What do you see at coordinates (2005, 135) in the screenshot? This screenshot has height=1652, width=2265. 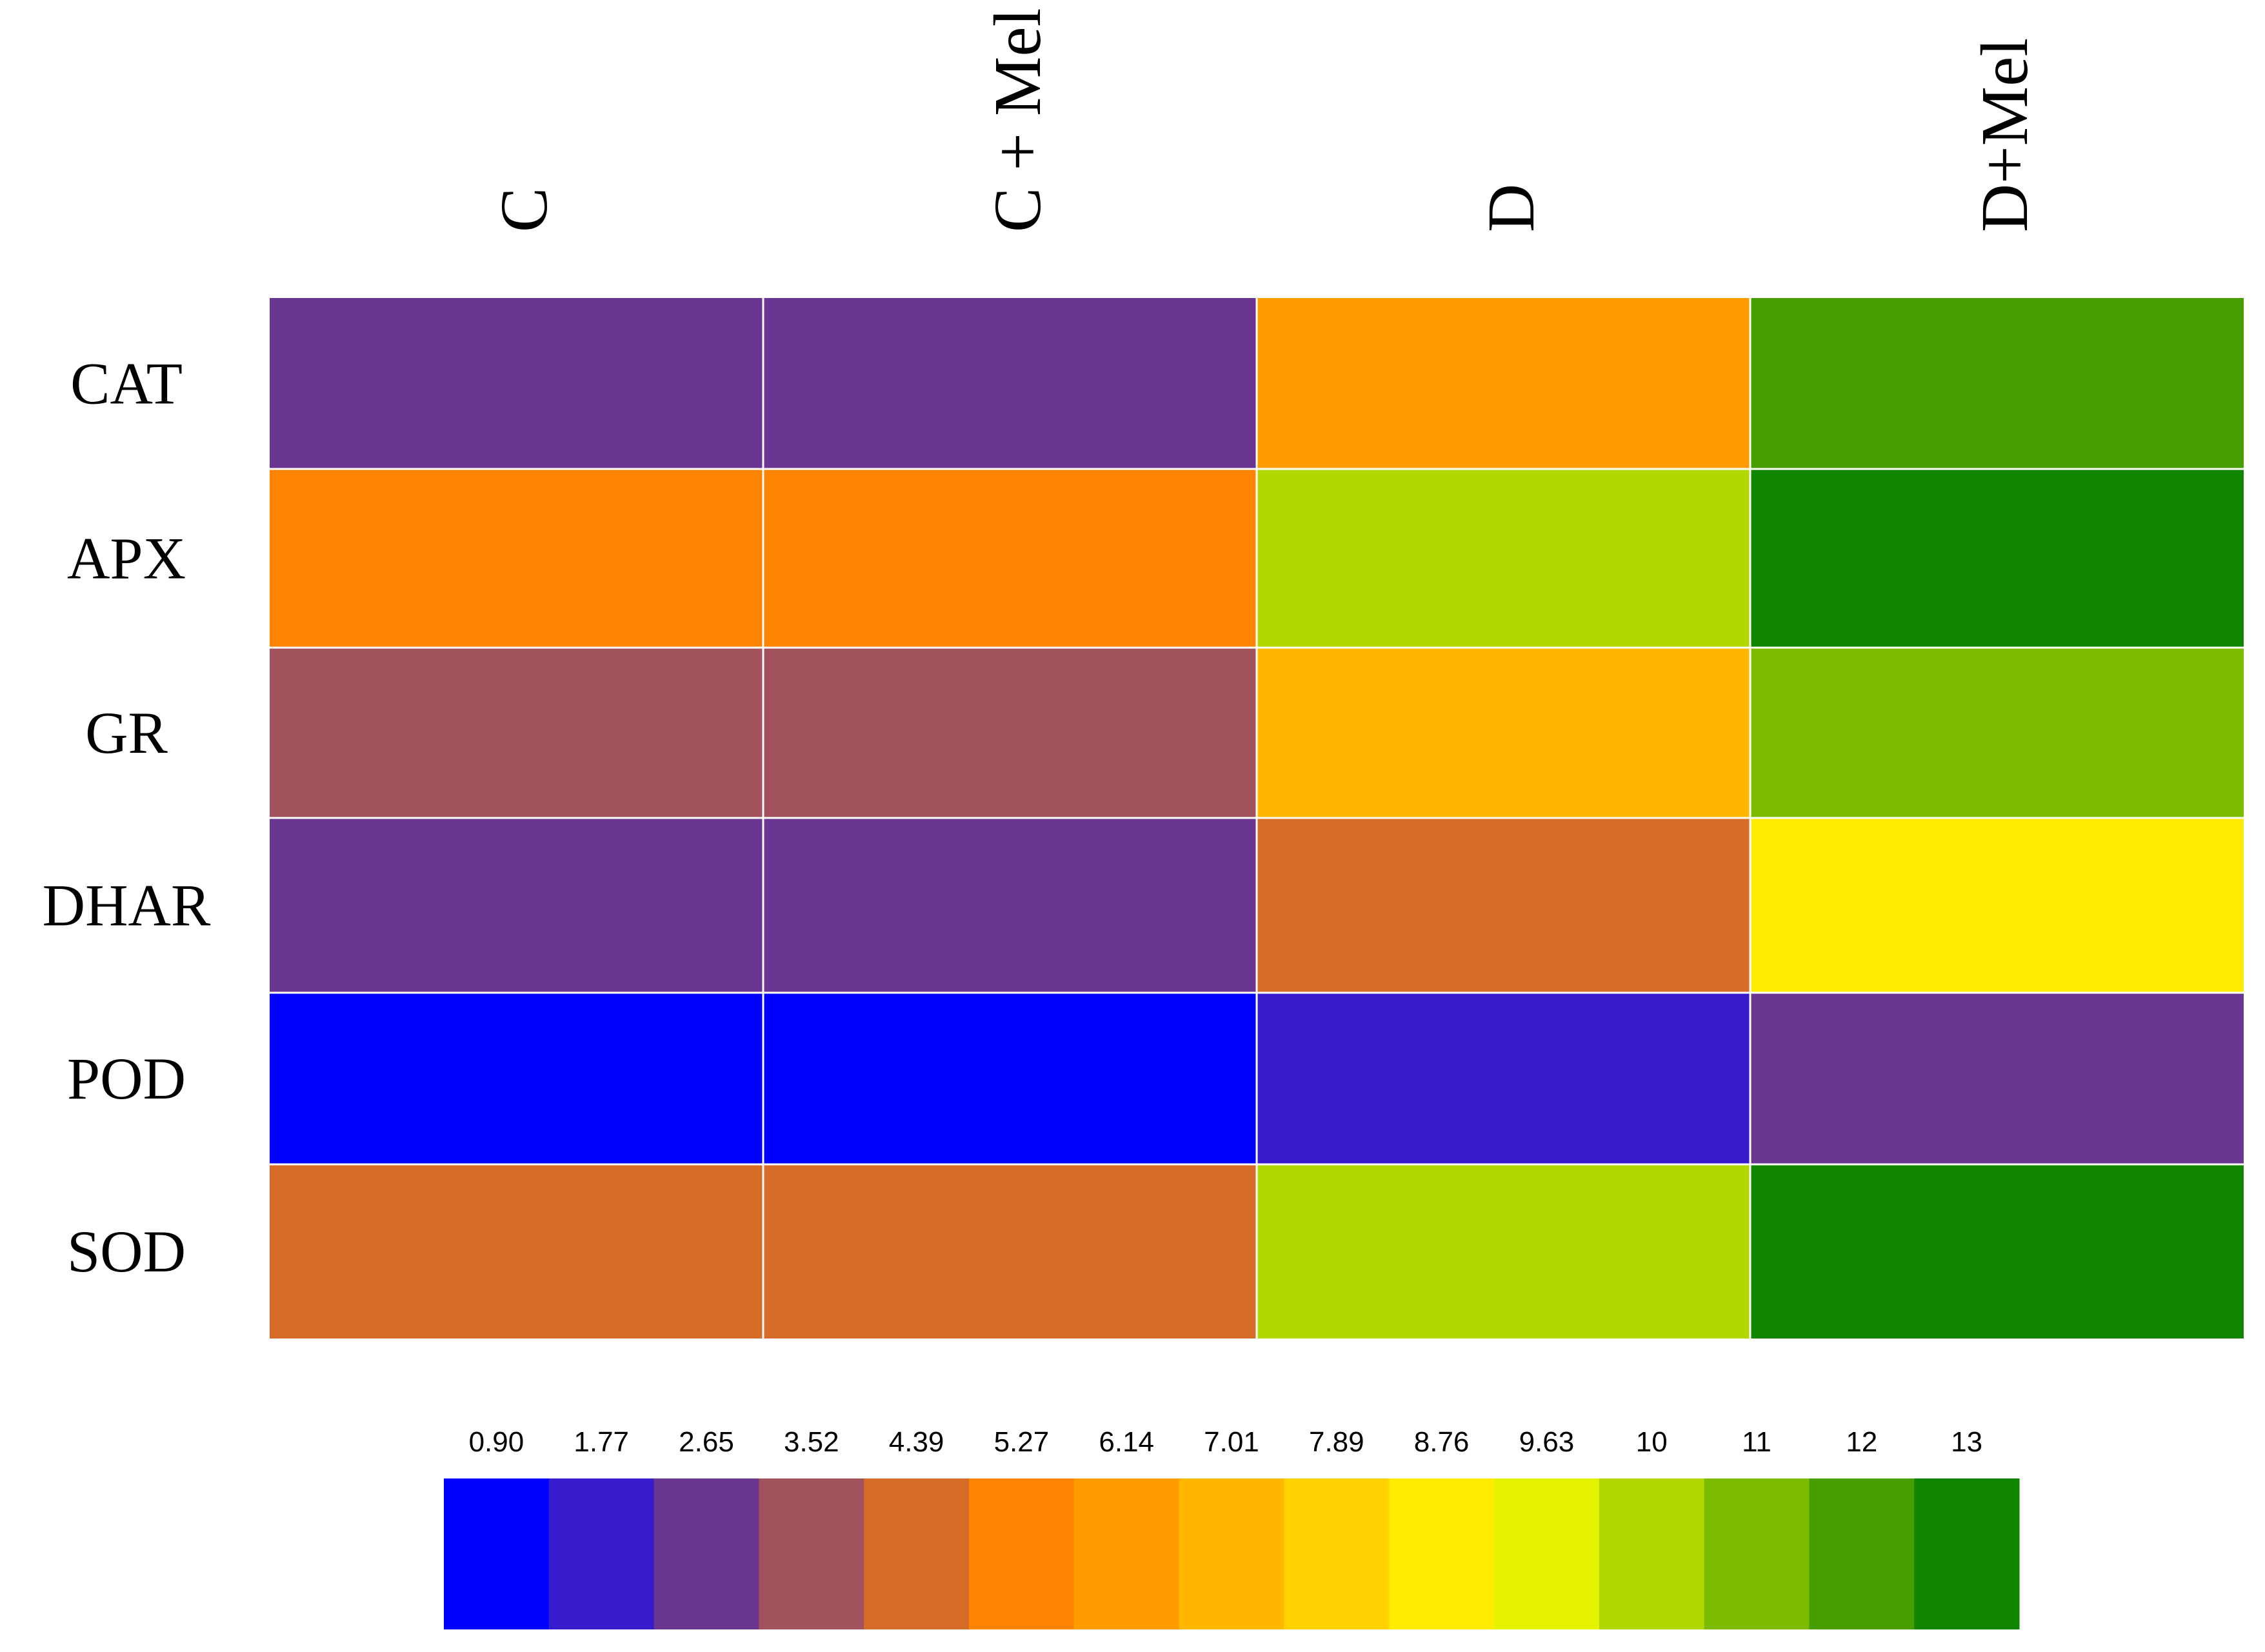 I see `column-label: D+Mel` at bounding box center [2005, 135].